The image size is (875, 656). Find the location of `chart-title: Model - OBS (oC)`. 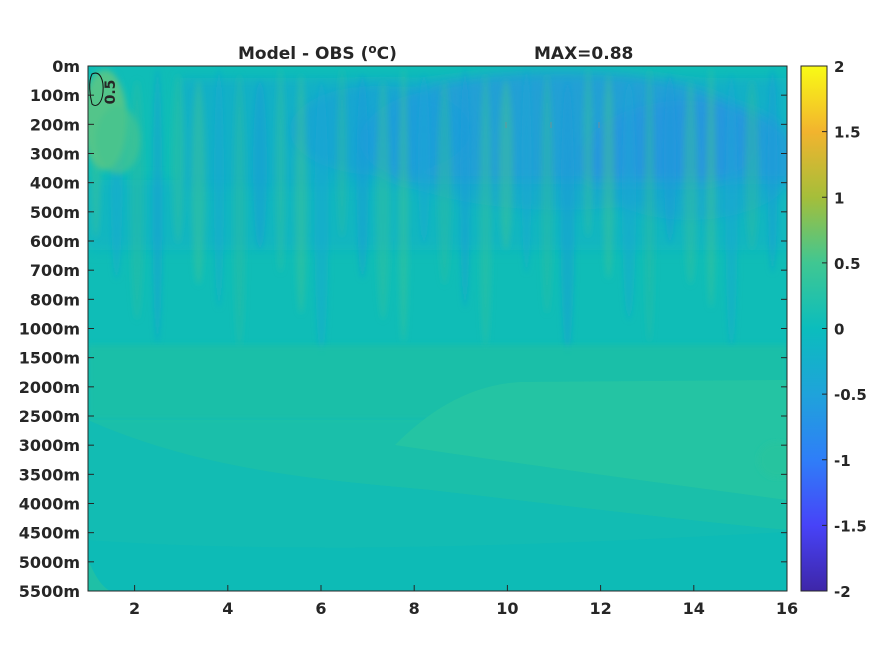

chart-title: Model - OBS (oC) is located at coordinates (317, 53).